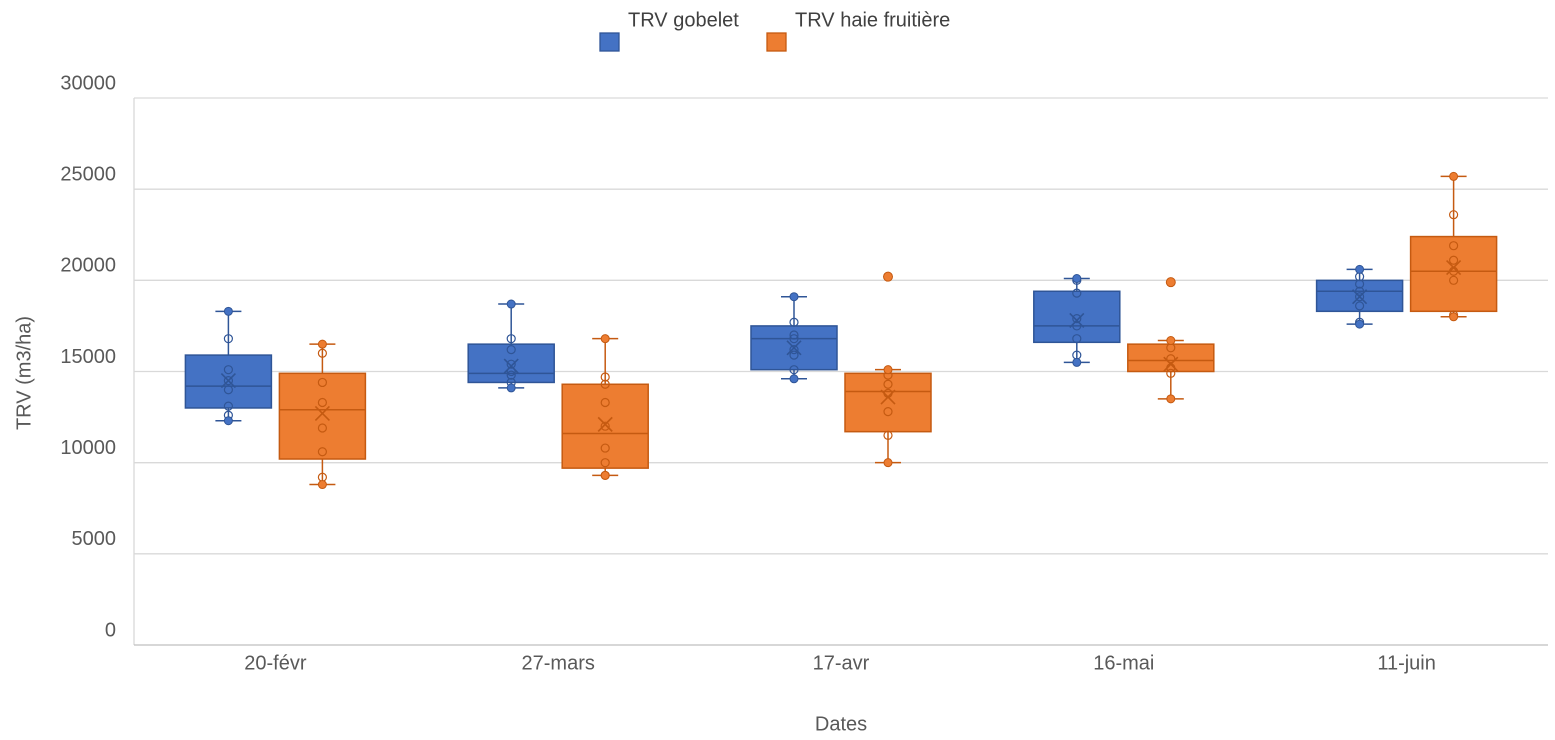 Image resolution: width=1555 pixels, height=740 pixels. Describe the element at coordinates (88, 83) in the screenshot. I see `y-tick-label: 30000` at that location.